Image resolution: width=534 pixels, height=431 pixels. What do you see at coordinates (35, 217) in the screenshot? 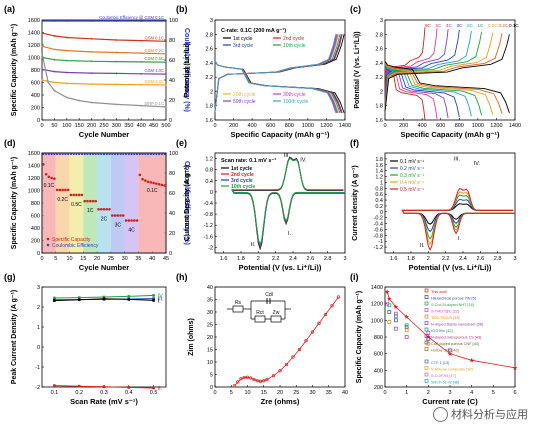
I see `y-tick-label: 600` at bounding box center [35, 217].